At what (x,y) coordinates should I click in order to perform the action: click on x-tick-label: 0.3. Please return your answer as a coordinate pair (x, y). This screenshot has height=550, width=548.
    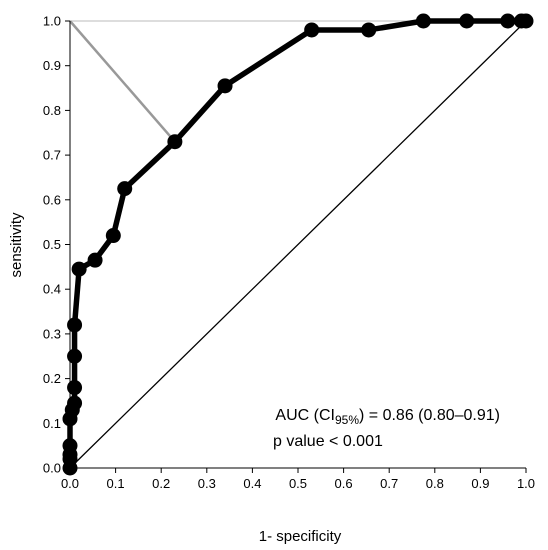
    Looking at the image, I should click on (207, 483).